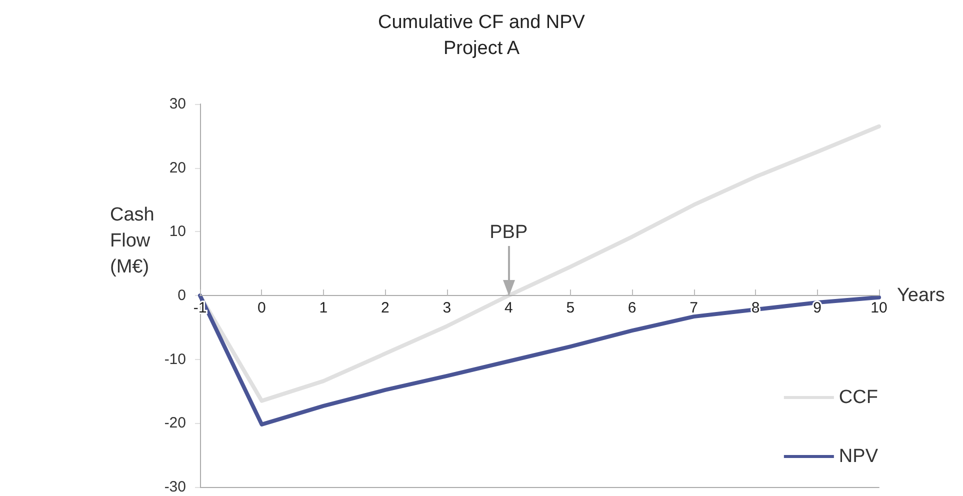 Image resolution: width=963 pixels, height=496 pixels. What do you see at coordinates (262, 308) in the screenshot?
I see `x-tick-label: 0` at bounding box center [262, 308].